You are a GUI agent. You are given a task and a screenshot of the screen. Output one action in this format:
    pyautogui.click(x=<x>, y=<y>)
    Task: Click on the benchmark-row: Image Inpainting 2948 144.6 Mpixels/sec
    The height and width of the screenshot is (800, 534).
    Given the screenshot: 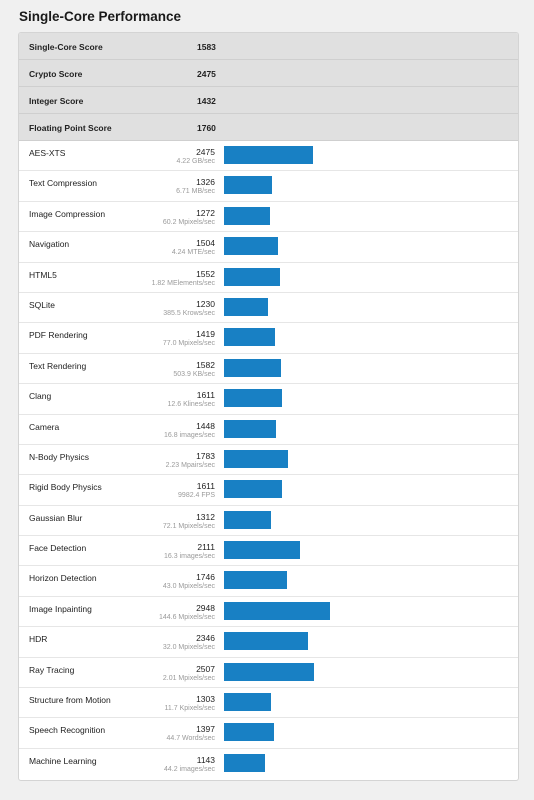 What is the action you would take?
    pyautogui.click(x=268, y=612)
    